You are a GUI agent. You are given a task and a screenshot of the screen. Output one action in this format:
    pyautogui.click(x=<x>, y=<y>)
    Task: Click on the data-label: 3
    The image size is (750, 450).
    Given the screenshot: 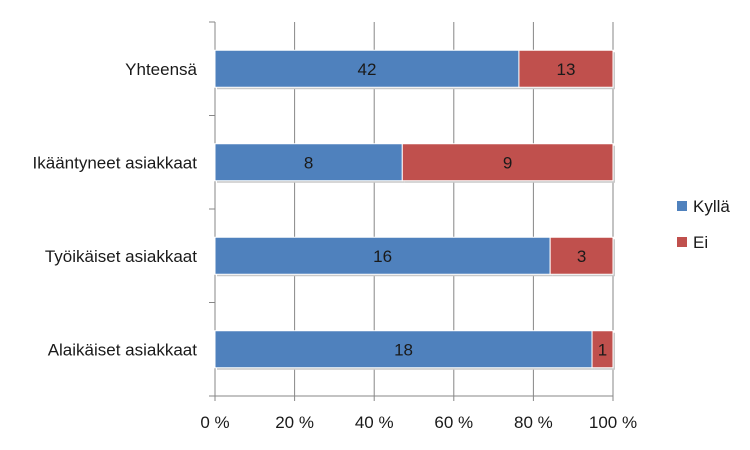 What is the action you would take?
    pyautogui.click(x=581, y=256)
    